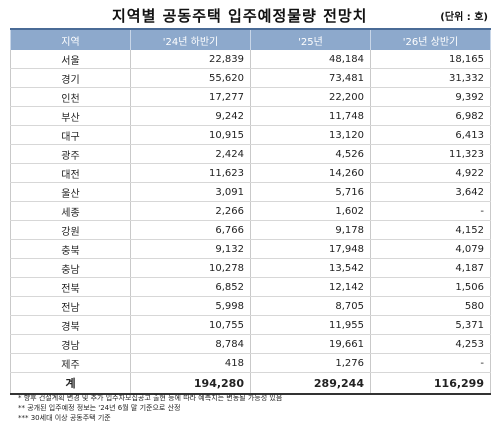 The width and height of the screenshot is (500, 441). I want to click on value-2024-h2-cell: 10,278, so click(190, 268).